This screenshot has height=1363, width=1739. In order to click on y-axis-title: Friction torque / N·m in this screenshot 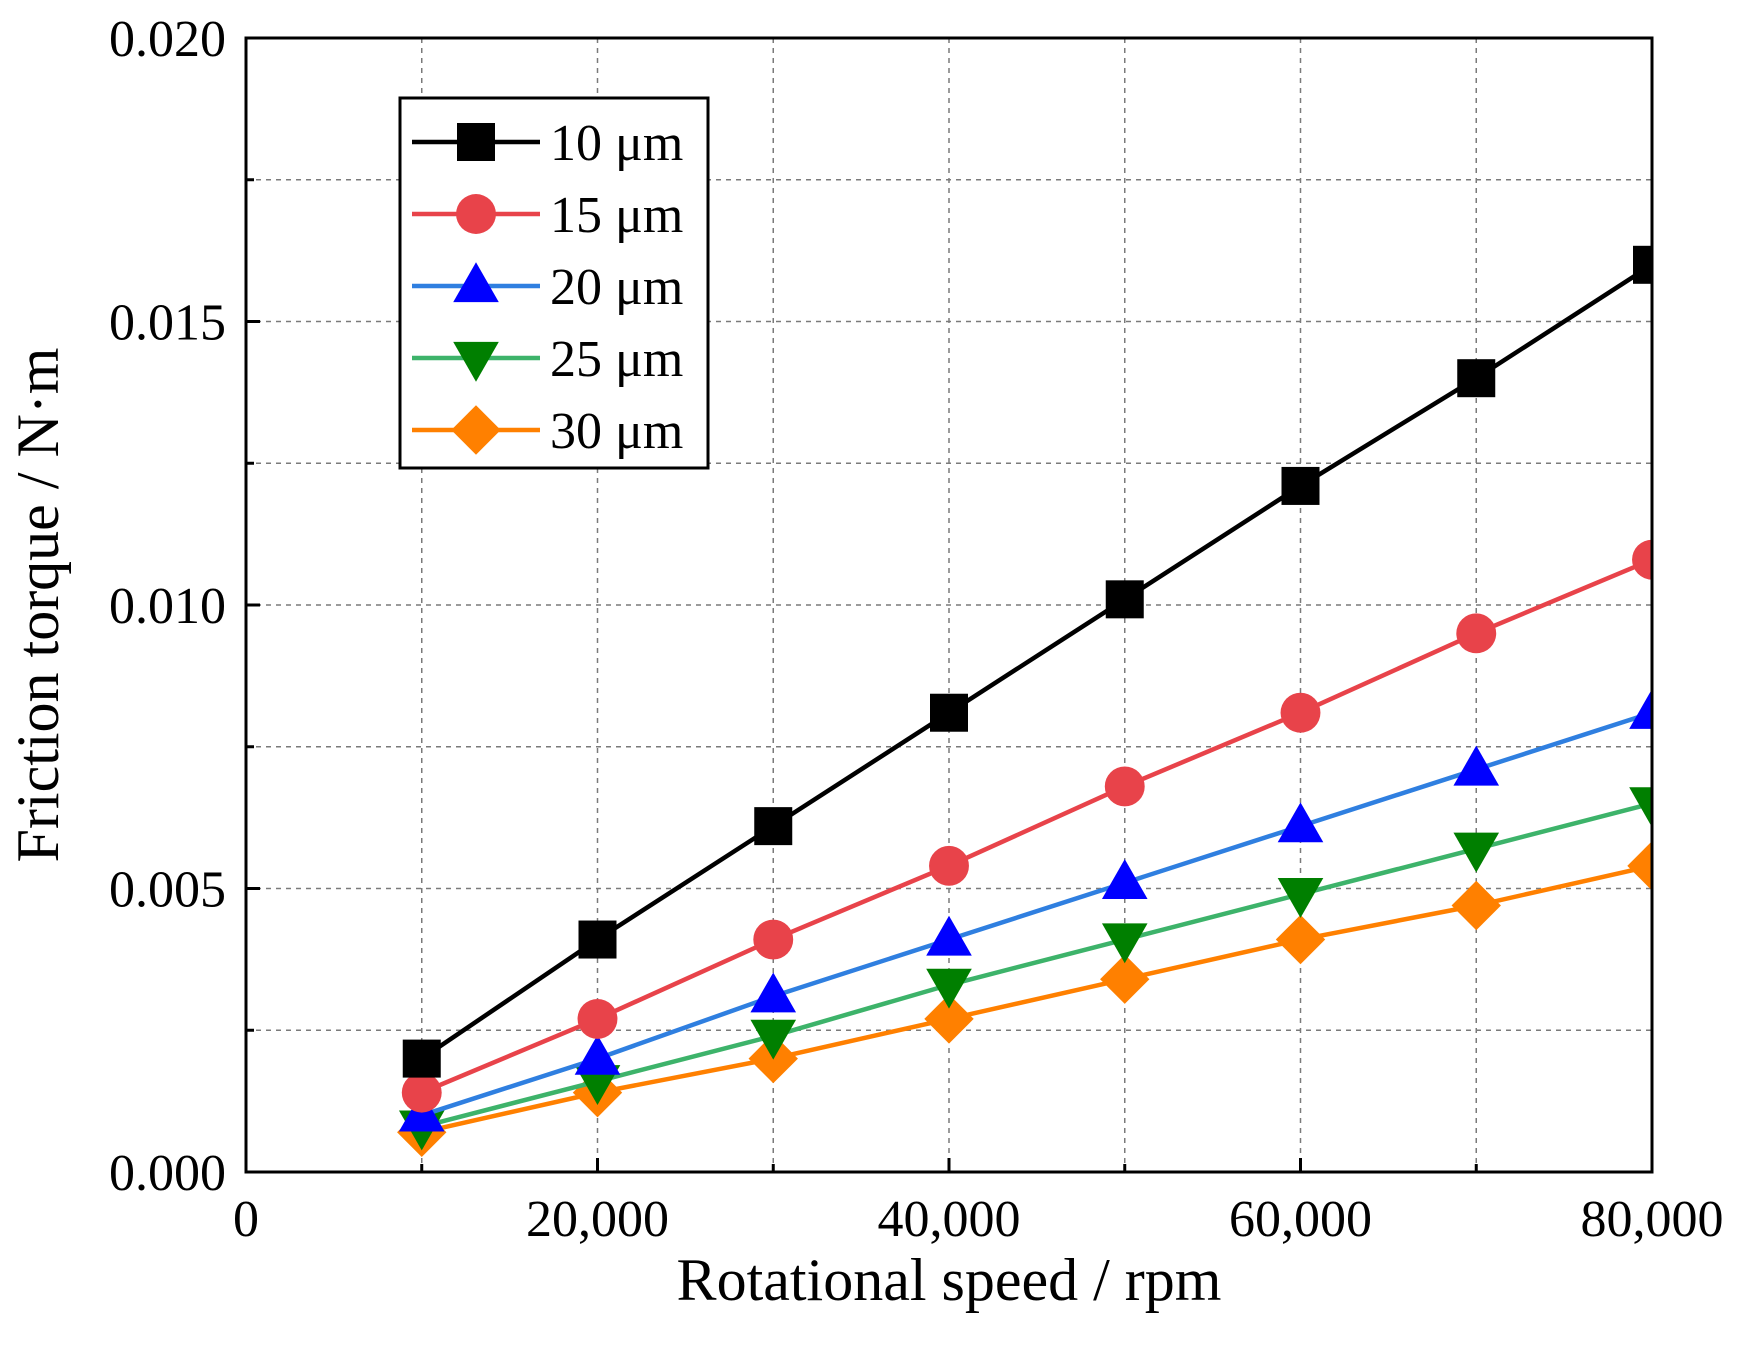, I will do `click(38, 605)`.